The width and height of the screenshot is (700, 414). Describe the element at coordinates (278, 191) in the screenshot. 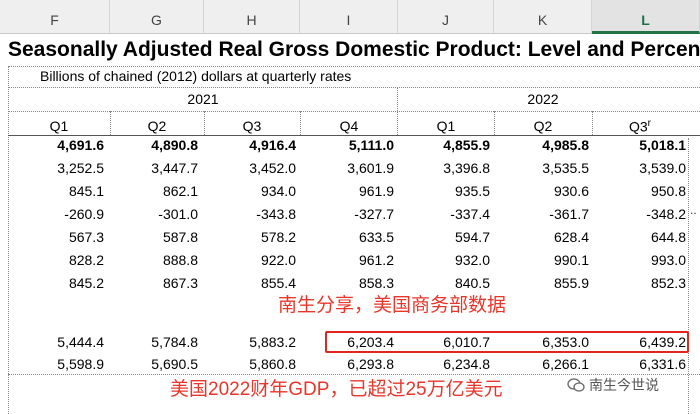

I see `table-cell: 934.0` at that location.